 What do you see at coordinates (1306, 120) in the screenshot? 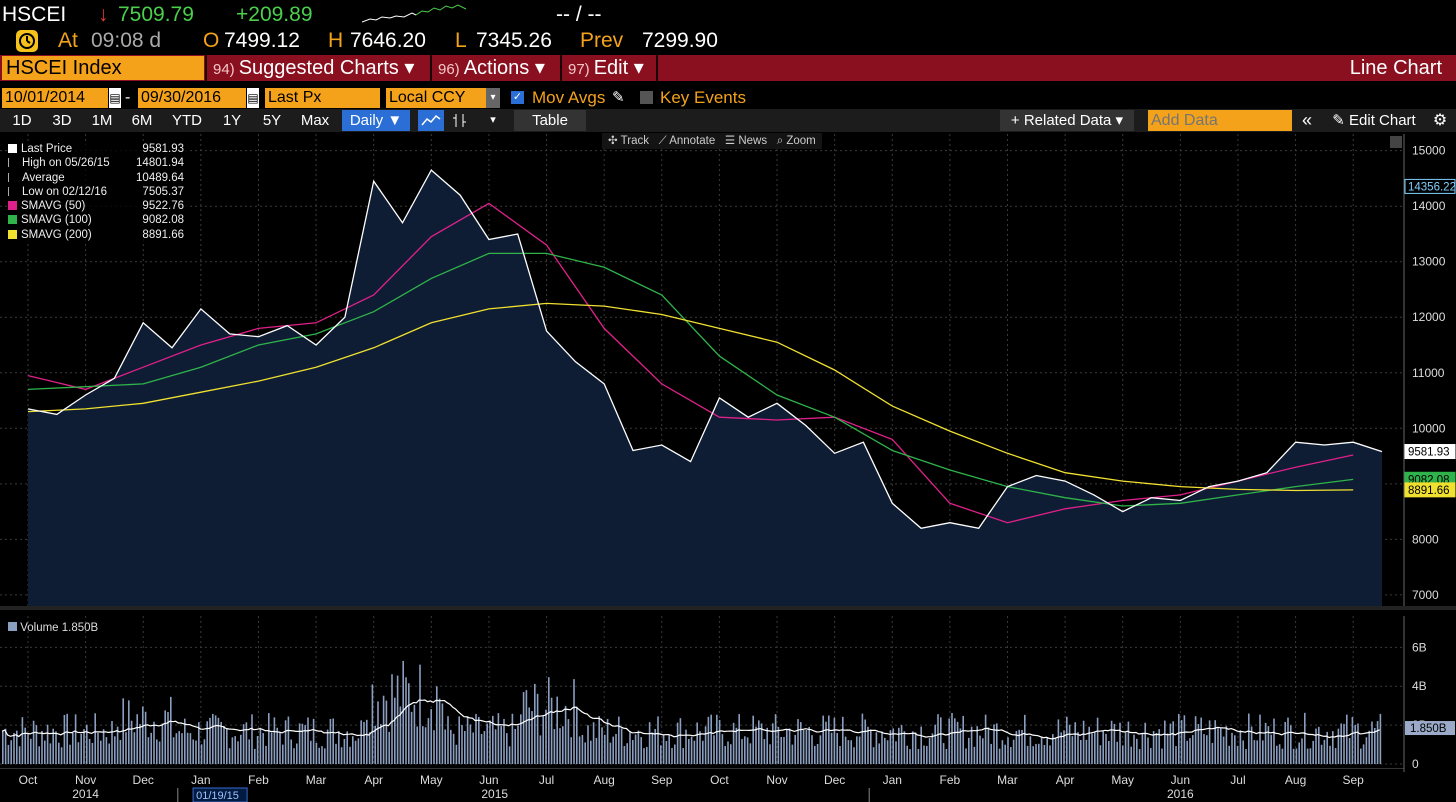
I see `collapse-icon: «` at bounding box center [1306, 120].